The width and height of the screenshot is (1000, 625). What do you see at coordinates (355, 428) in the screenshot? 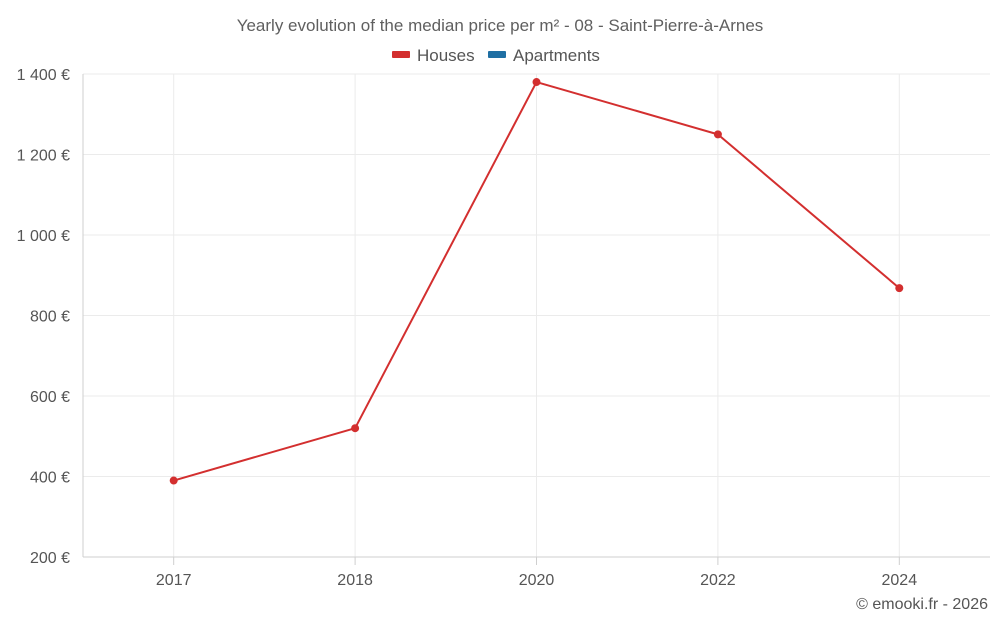
I see `data-point: 2018: 520 €` at bounding box center [355, 428].